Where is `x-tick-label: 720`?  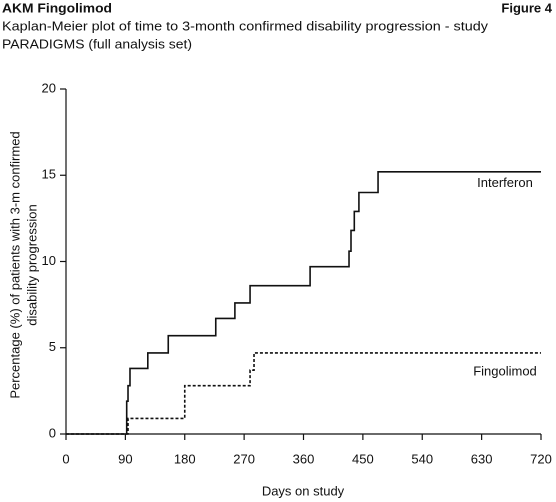
x-tick-label: 720 is located at coordinates (541, 458).